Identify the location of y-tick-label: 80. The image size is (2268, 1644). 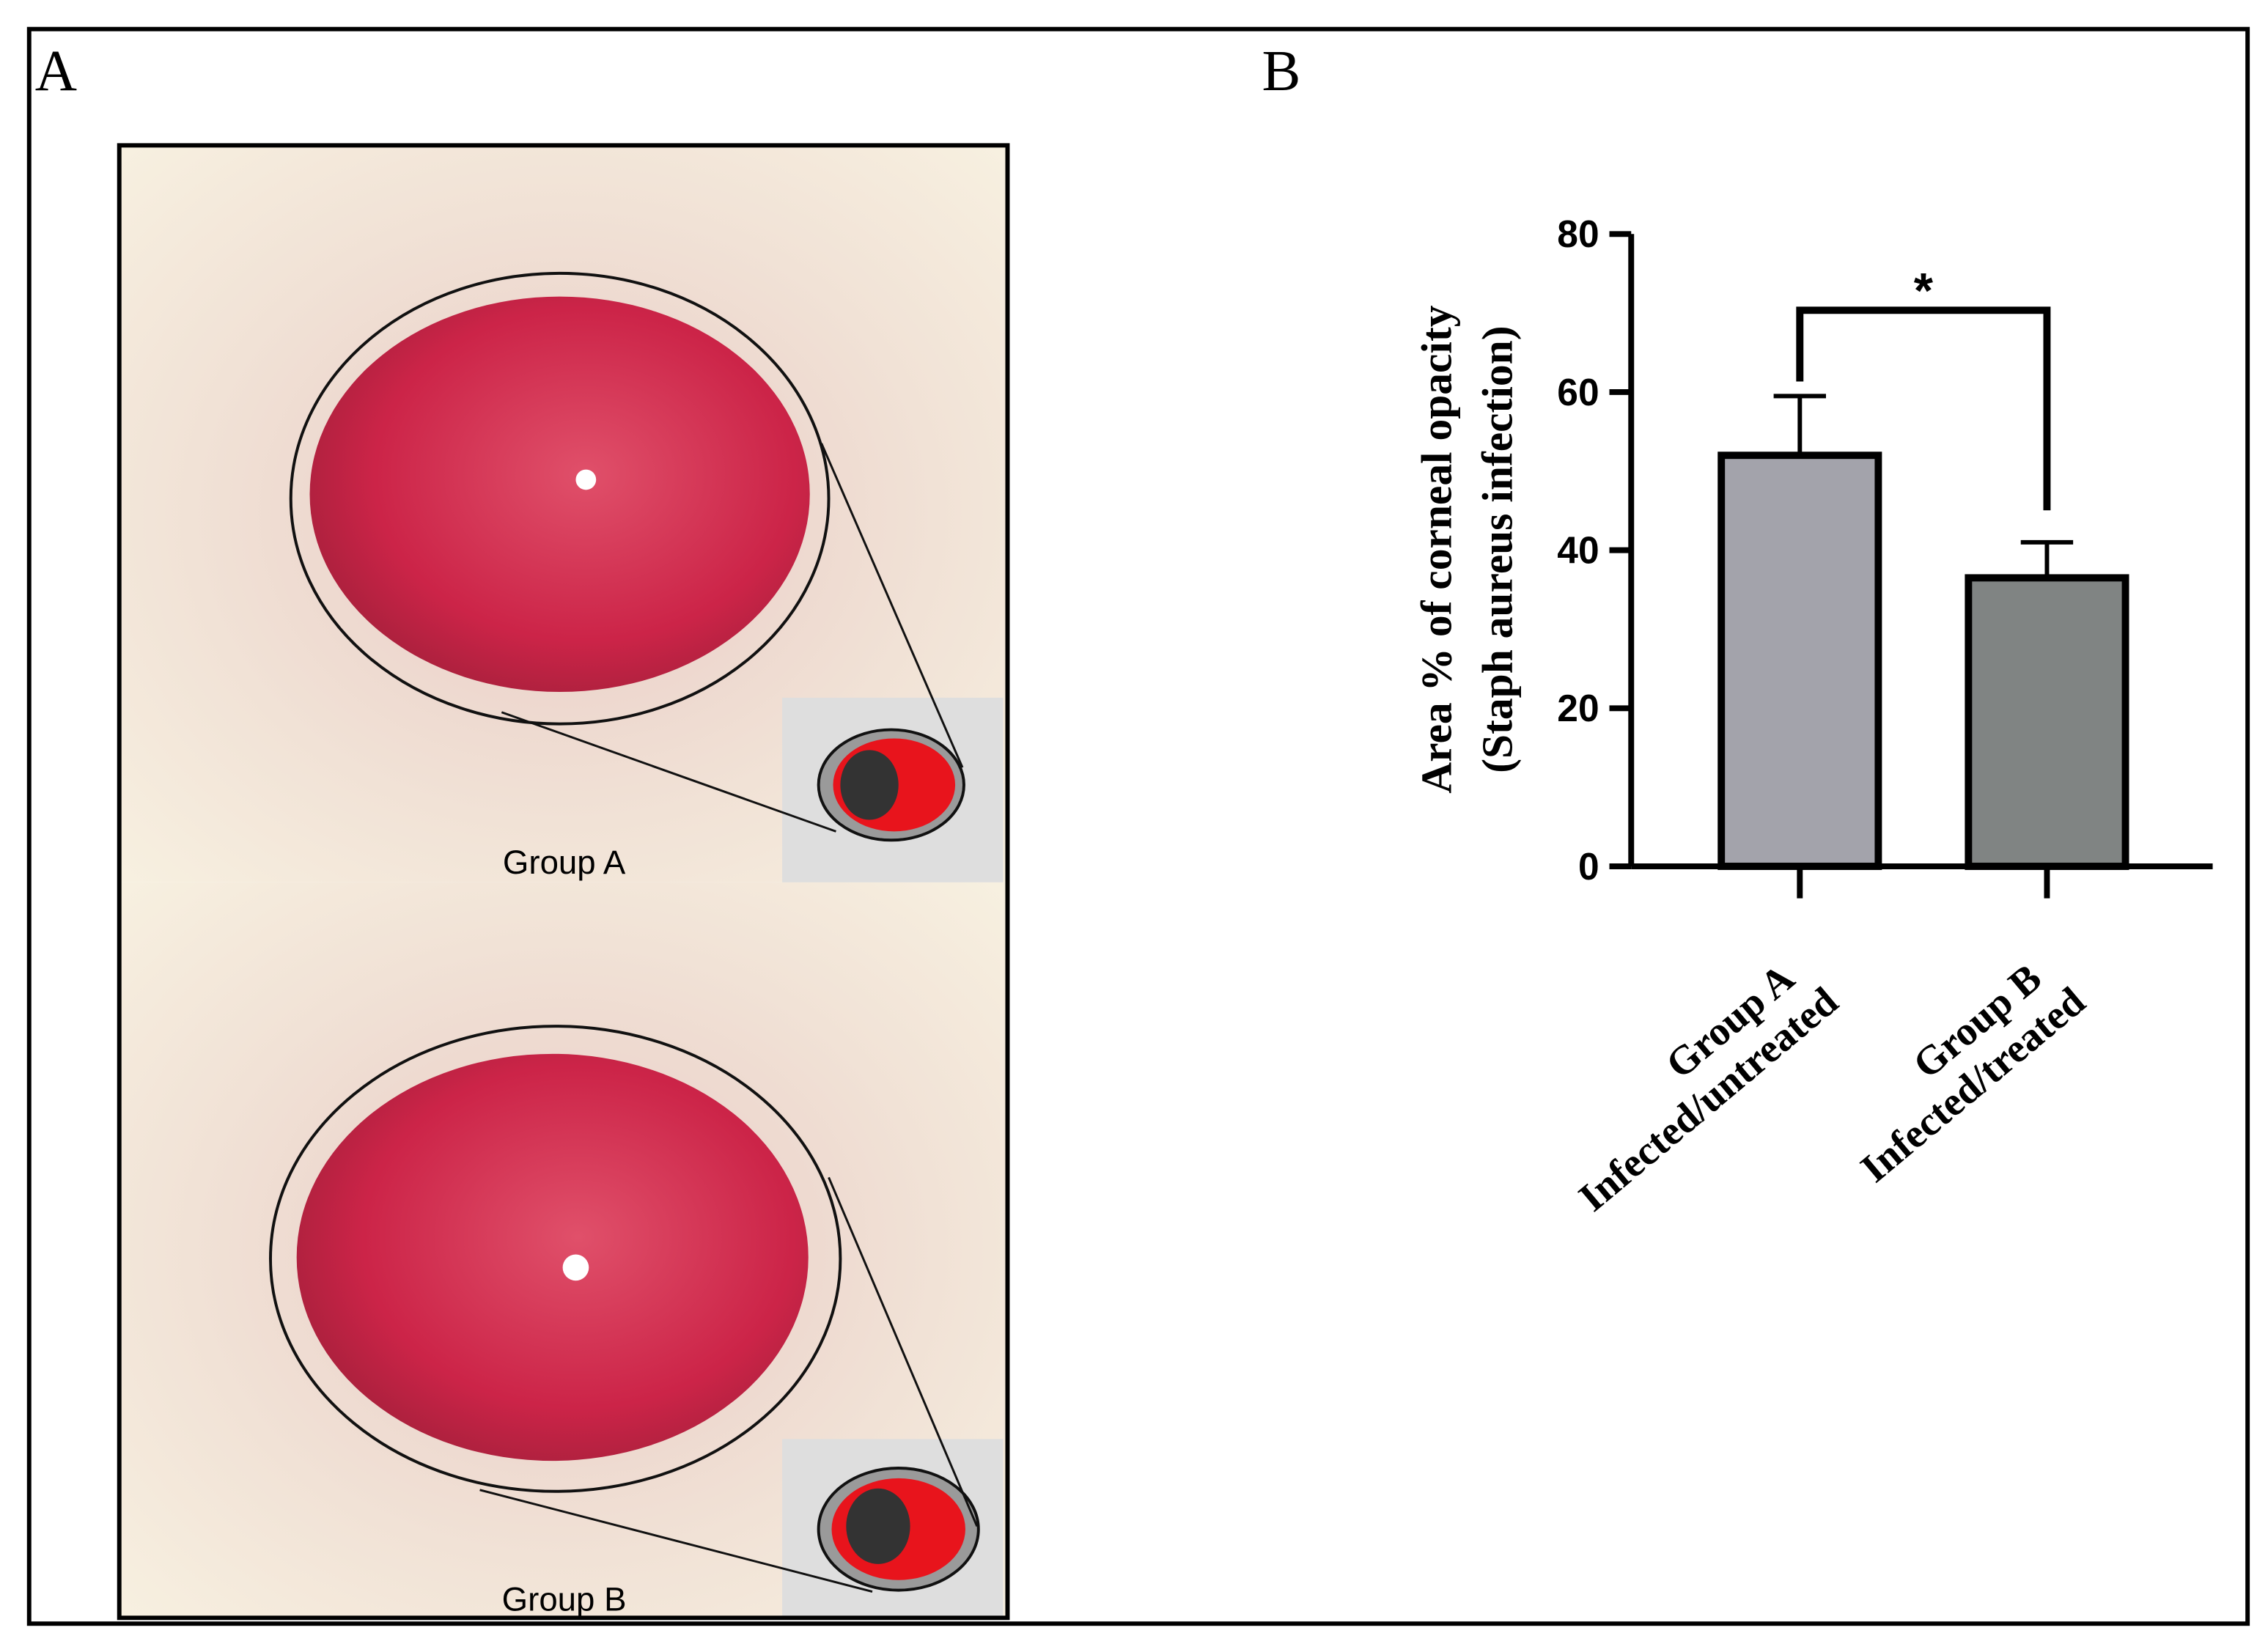
(1578, 234).